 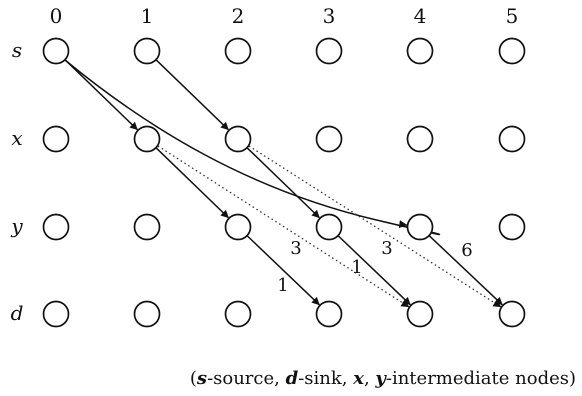 I want to click on column-label-0: 0, so click(x=56, y=16).